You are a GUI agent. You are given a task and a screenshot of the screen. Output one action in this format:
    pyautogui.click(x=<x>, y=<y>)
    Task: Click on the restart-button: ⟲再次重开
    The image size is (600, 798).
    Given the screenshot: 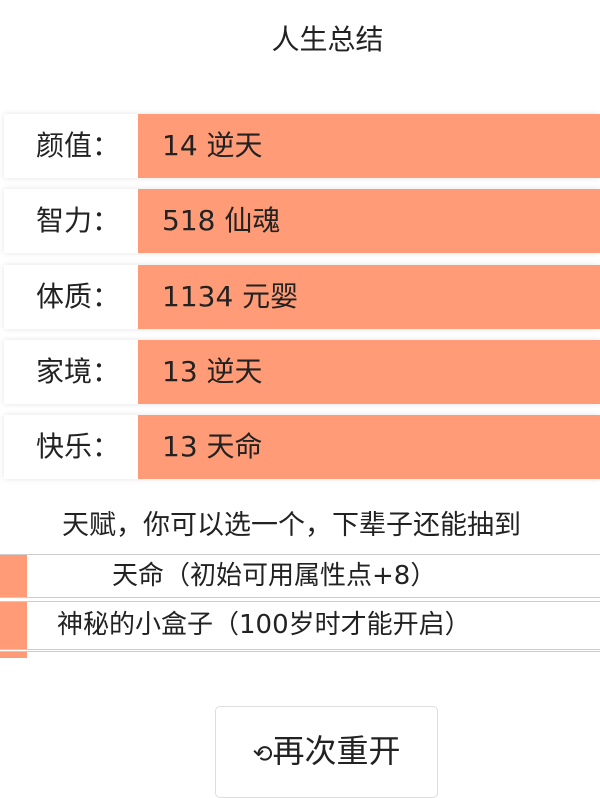 What is the action you would take?
    pyautogui.click(x=326, y=752)
    